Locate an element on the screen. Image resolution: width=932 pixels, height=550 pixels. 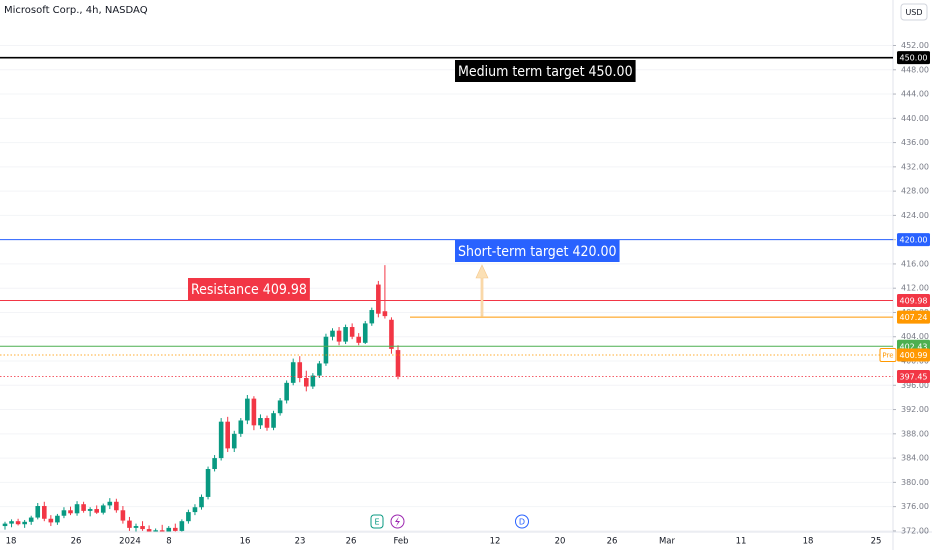
earnings-icon is located at coordinates (377, 521).